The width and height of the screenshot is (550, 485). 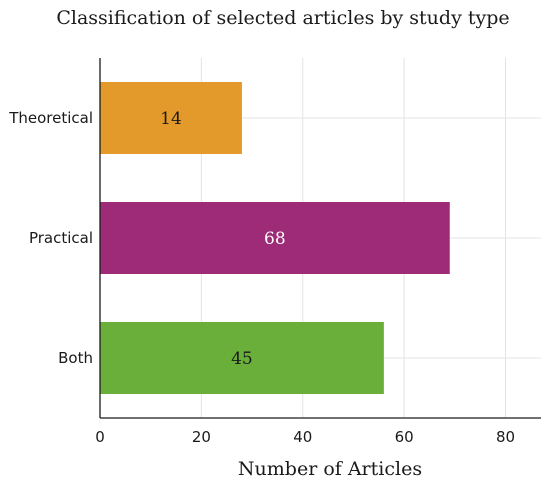 I want to click on bar-value-label: 68, so click(x=275, y=239).